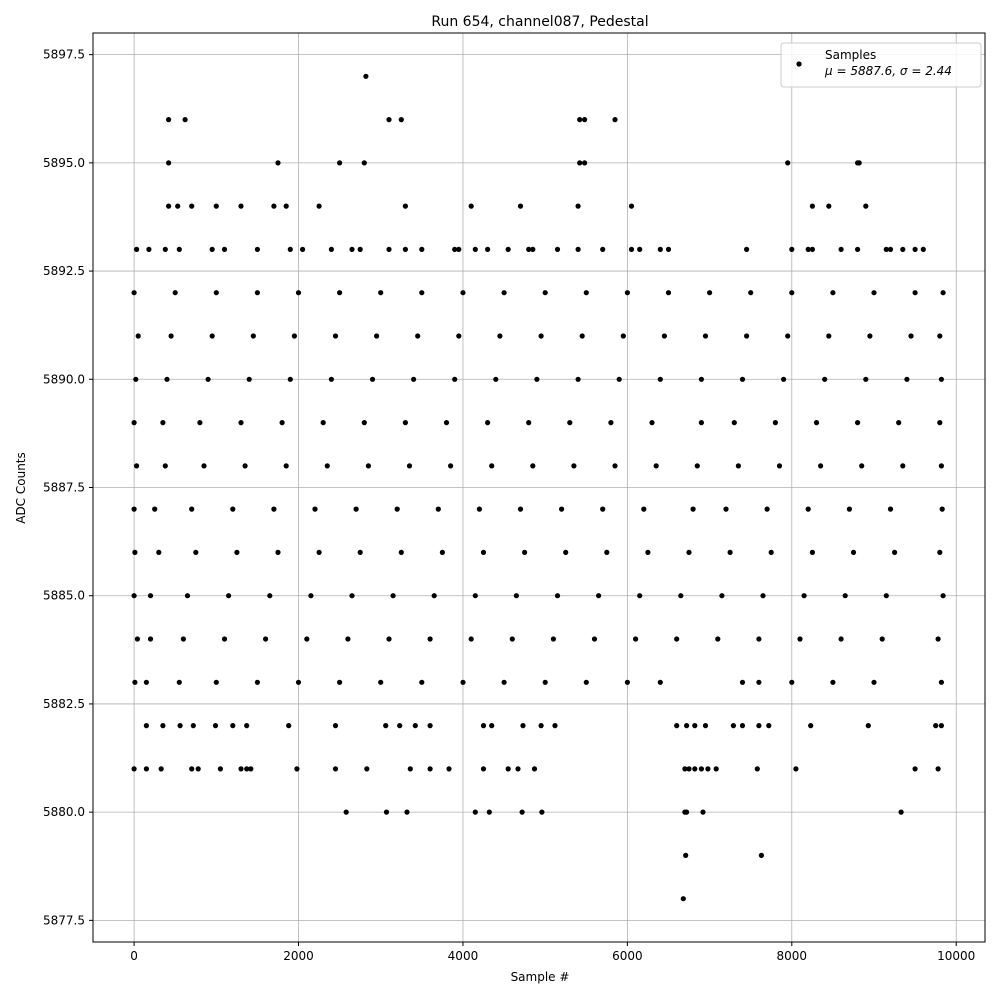 This screenshot has height=1000, width=1000. Describe the element at coordinates (21, 488) in the screenshot. I see `y-axis-label: ADC Counts` at that location.